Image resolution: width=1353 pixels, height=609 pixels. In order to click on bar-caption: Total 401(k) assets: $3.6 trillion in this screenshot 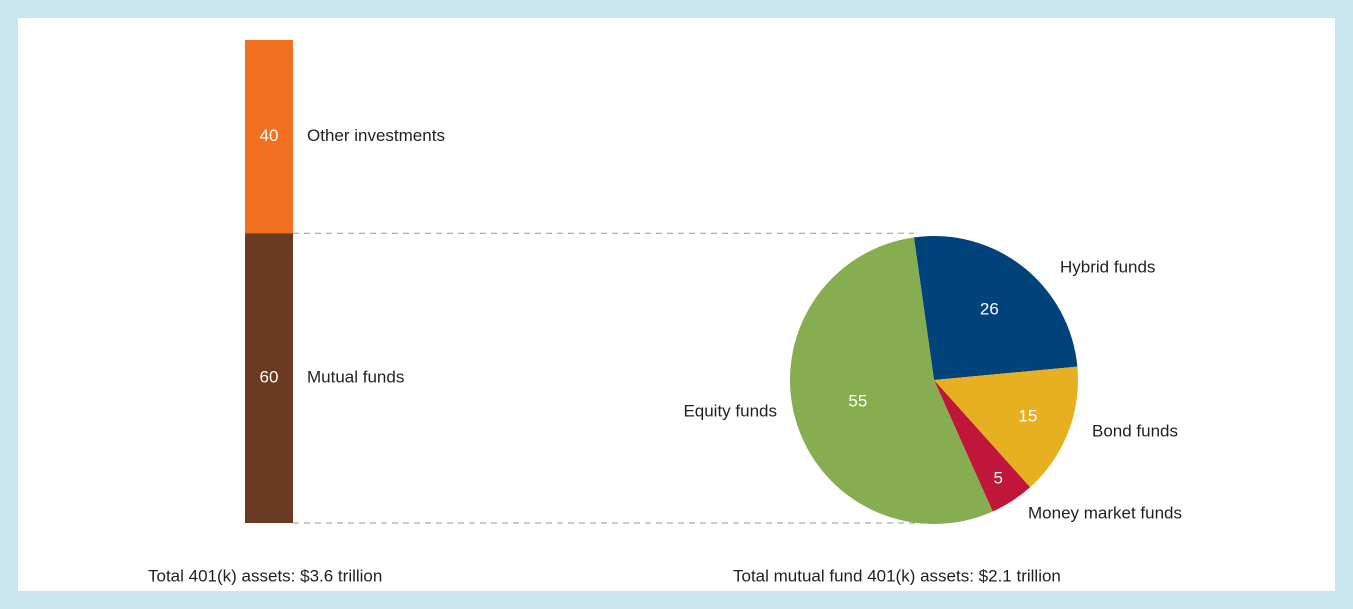, I will do `click(265, 575)`.